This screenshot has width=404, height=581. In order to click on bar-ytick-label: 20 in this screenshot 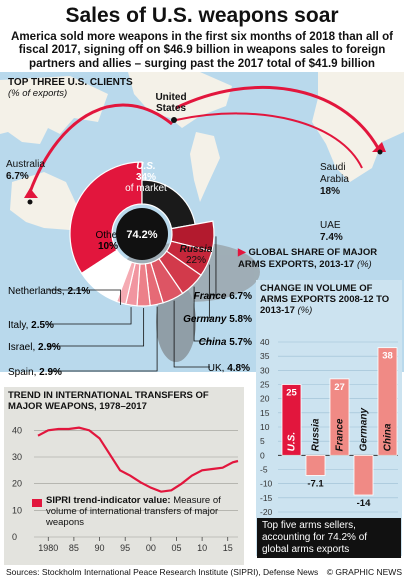, I will do `click(265, 399)`.